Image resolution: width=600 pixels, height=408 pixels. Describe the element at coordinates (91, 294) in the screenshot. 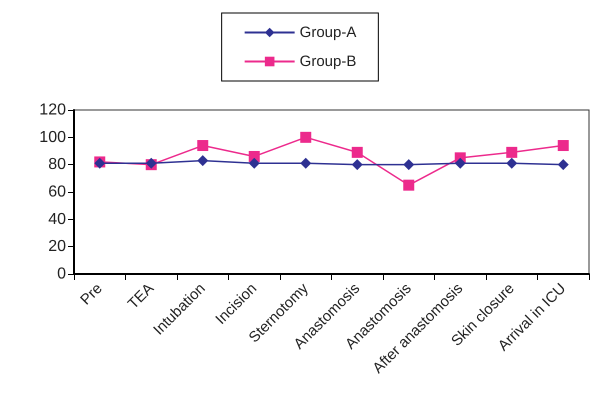

I see `x-tick-label: Pre` at that location.